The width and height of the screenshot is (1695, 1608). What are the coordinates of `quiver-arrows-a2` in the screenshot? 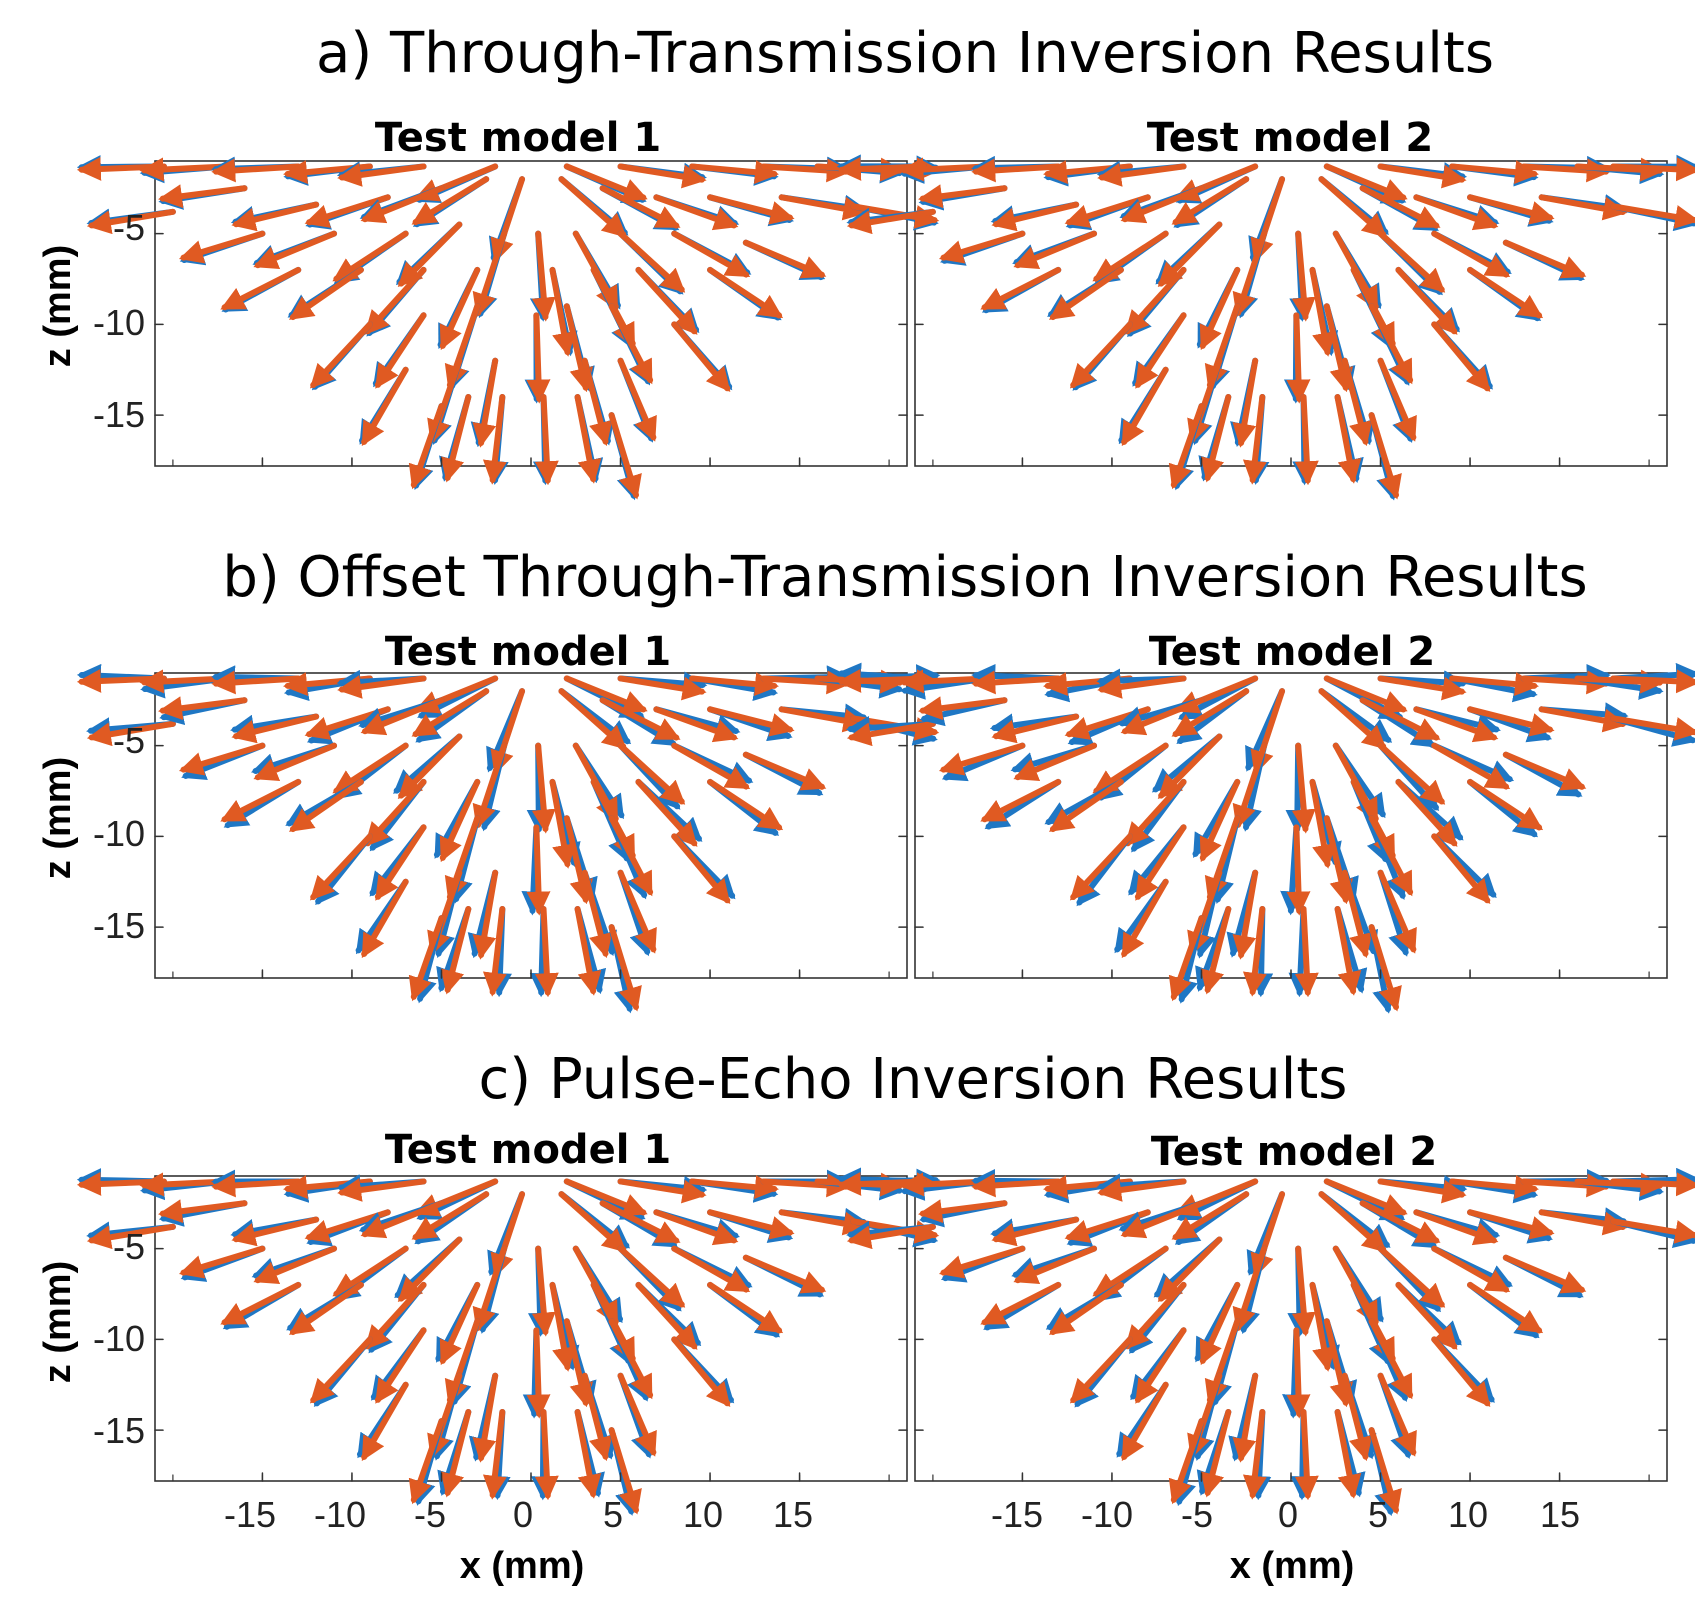 It's located at (1265, 327).